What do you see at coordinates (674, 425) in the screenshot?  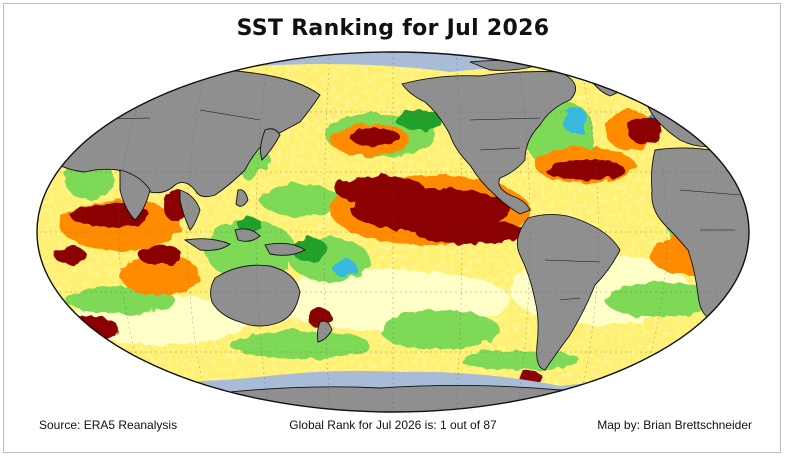 I see `credit-text: Map by: Brian Brettschneider` at bounding box center [674, 425].